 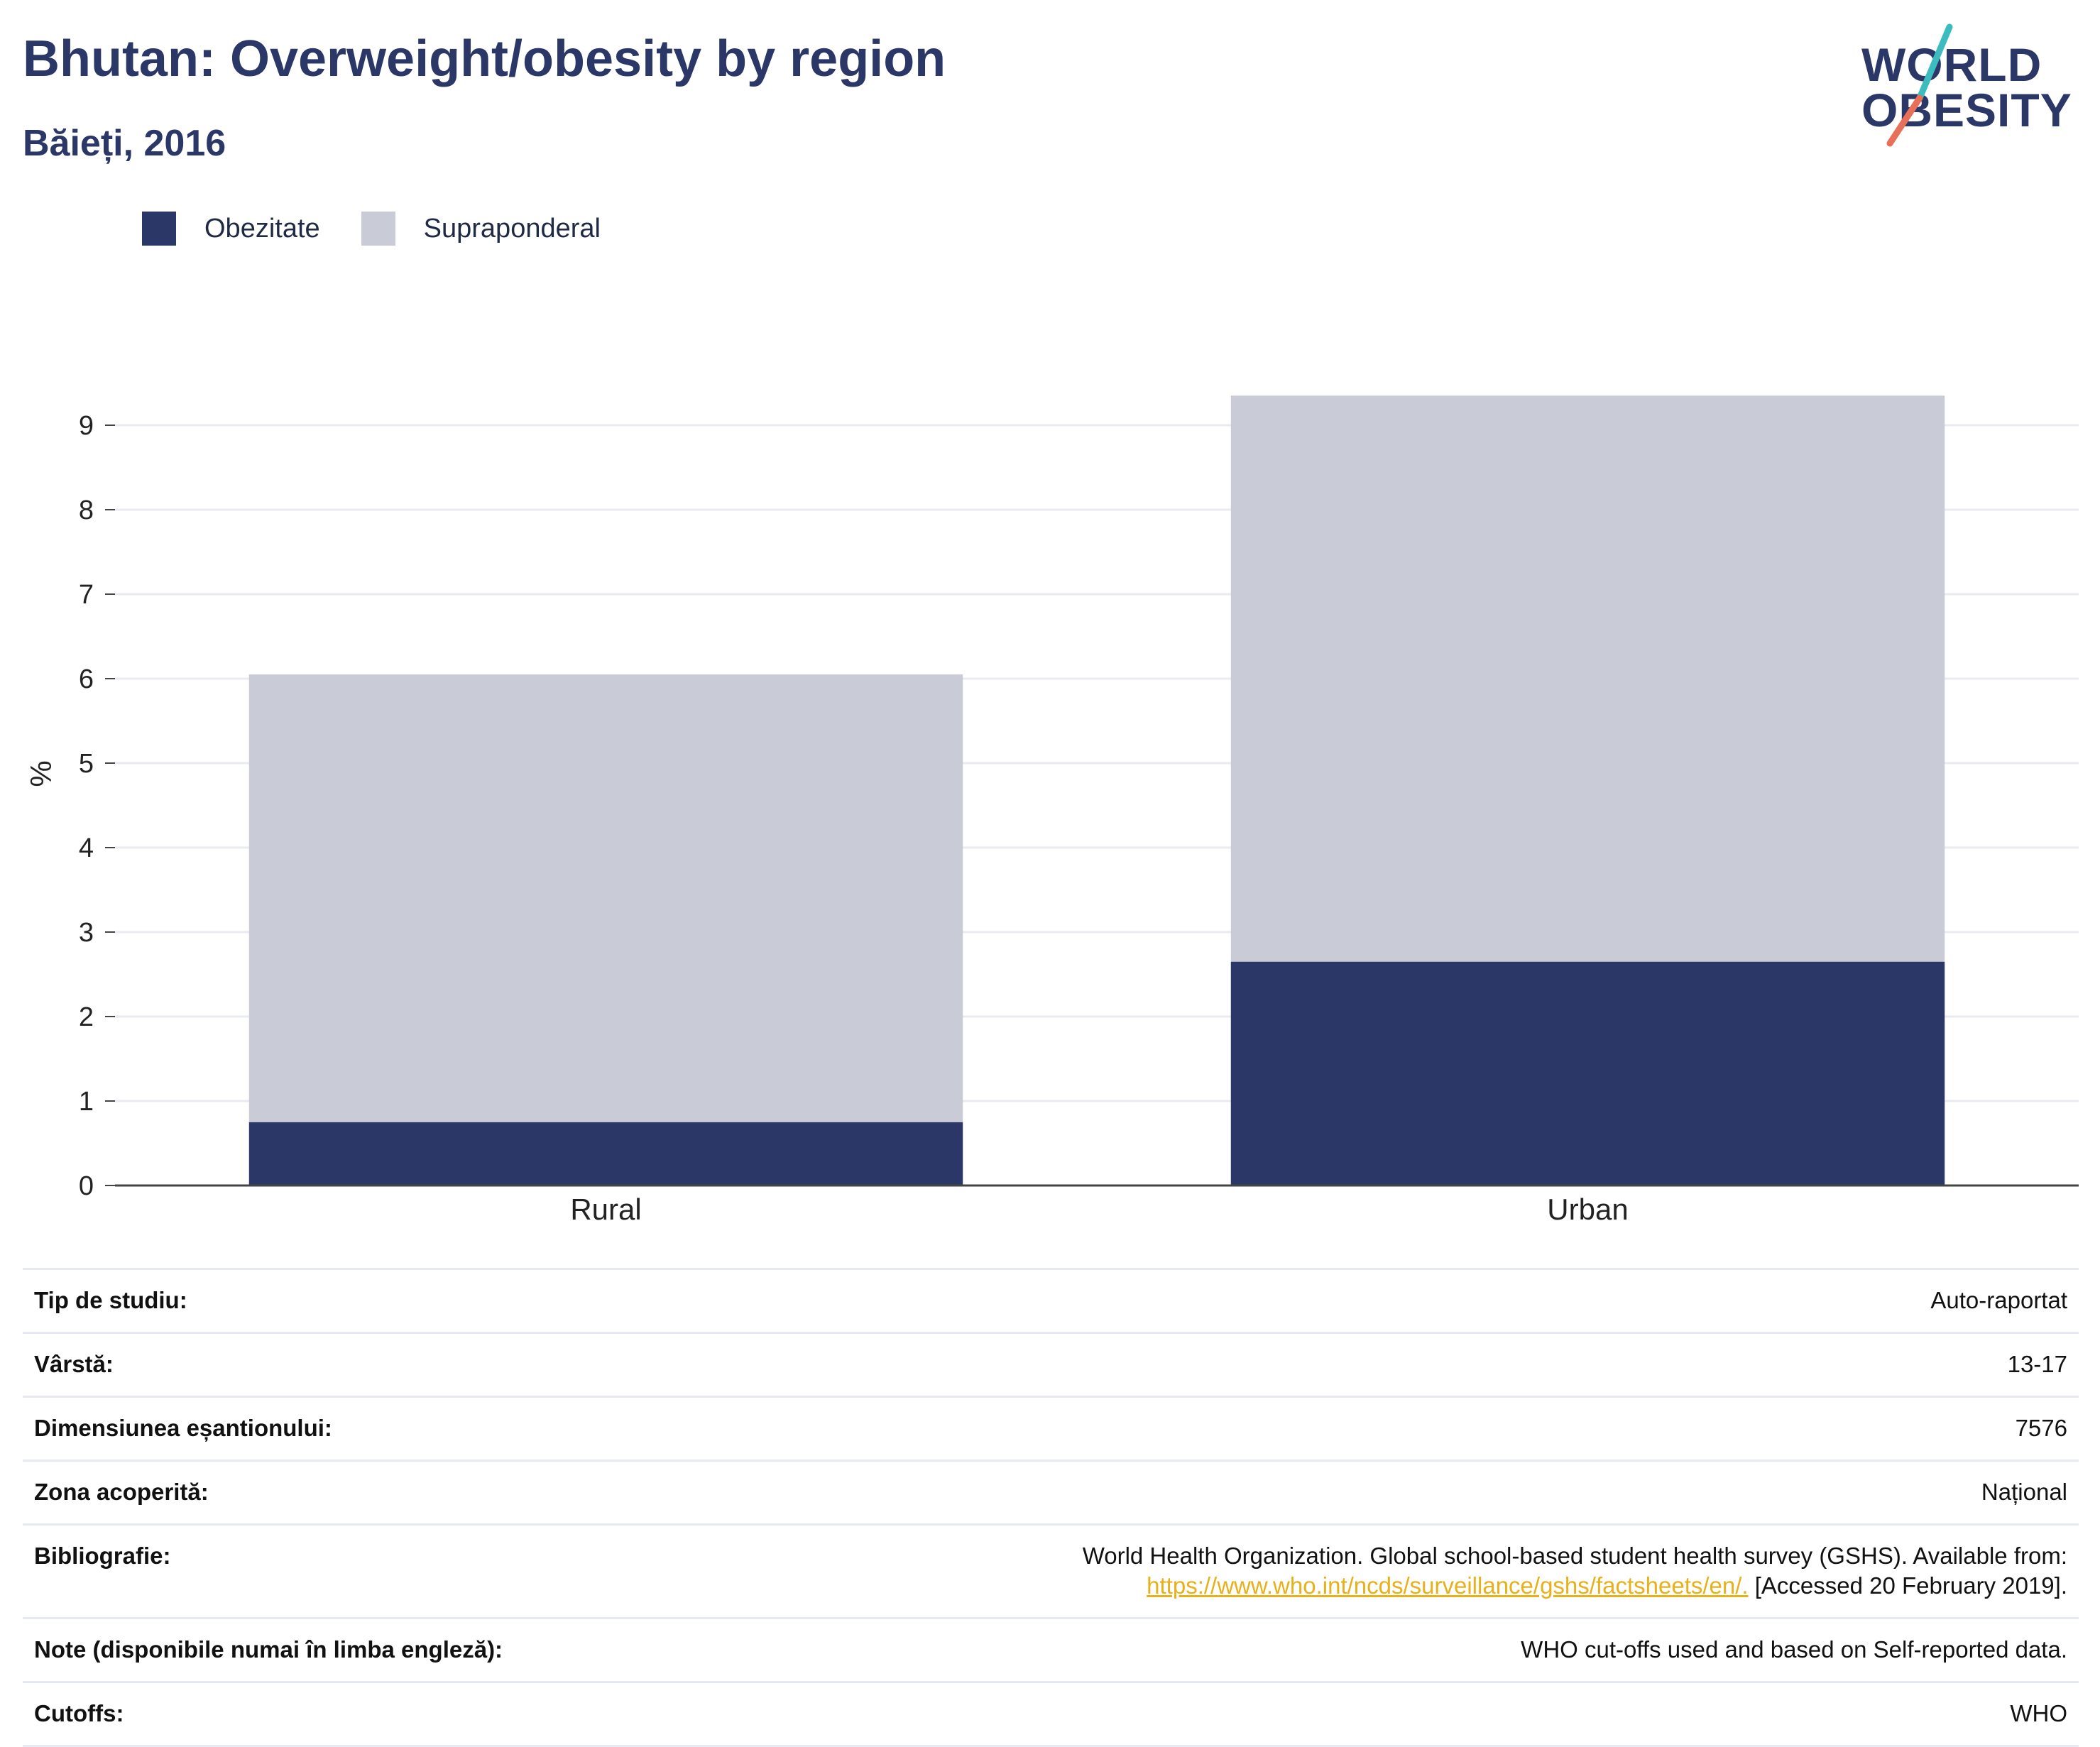 What do you see at coordinates (2038, 1713) in the screenshot?
I see `info-value: WHO` at bounding box center [2038, 1713].